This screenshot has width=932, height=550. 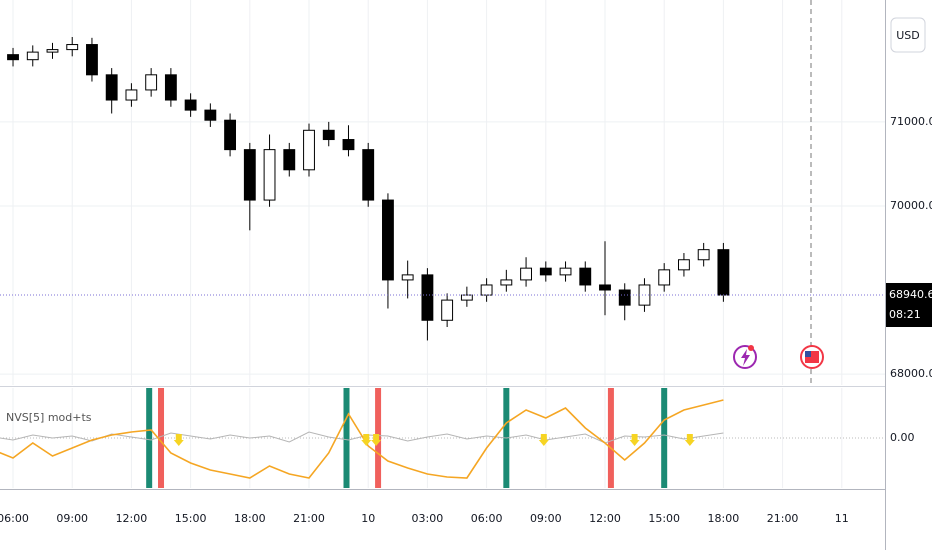 I want to click on x-tick-label: 11, so click(x=842, y=518).